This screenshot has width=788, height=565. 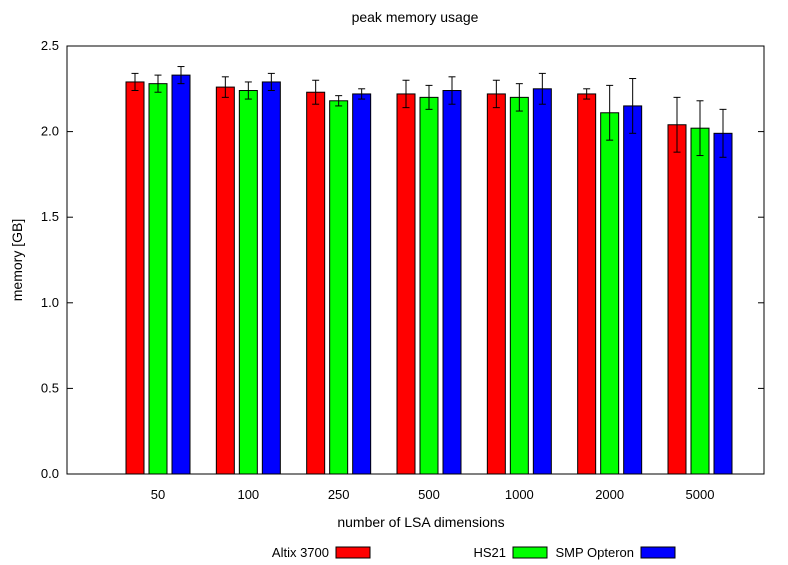 What do you see at coordinates (489, 552) in the screenshot?
I see `legend-label: HS21` at bounding box center [489, 552].